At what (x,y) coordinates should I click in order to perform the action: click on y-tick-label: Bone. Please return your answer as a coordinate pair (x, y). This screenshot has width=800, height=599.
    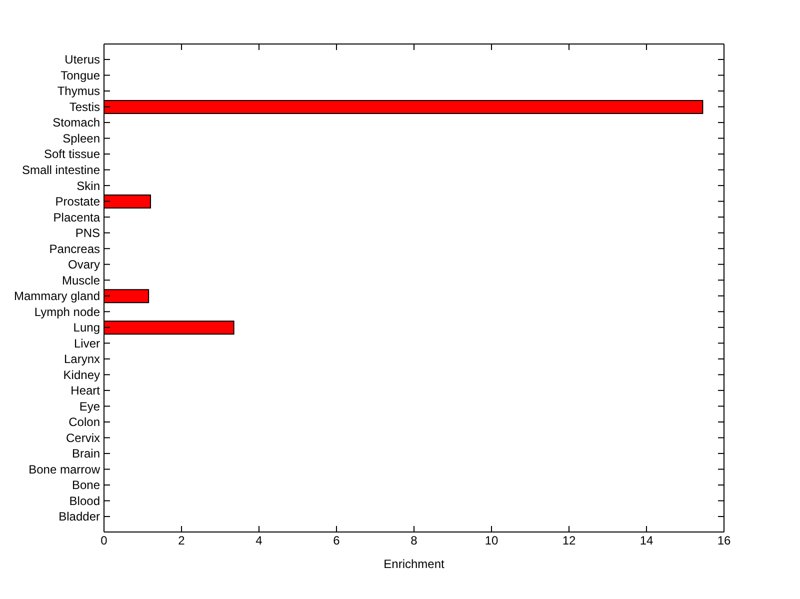
    Looking at the image, I should click on (86, 485).